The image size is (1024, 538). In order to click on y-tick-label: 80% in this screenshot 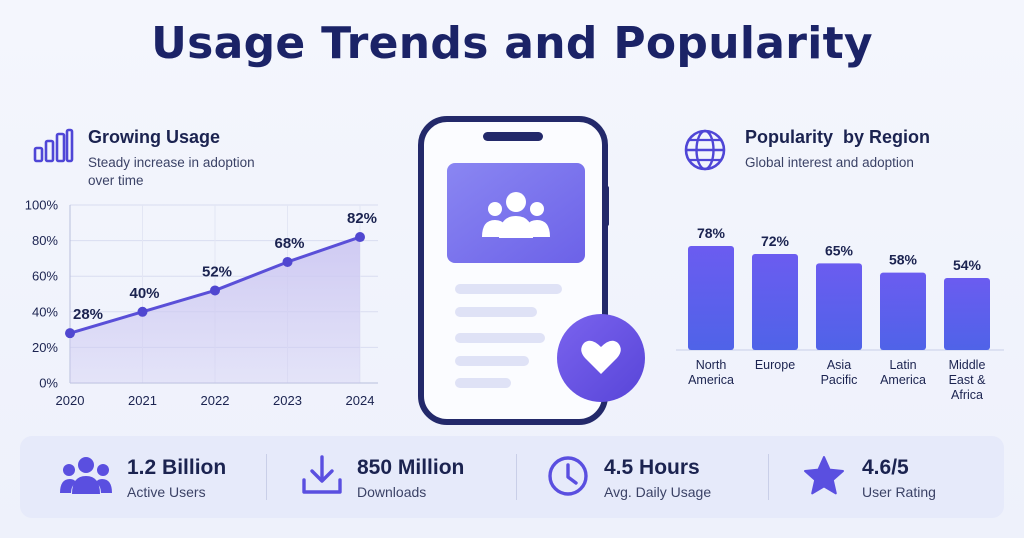, I will do `click(45, 240)`.